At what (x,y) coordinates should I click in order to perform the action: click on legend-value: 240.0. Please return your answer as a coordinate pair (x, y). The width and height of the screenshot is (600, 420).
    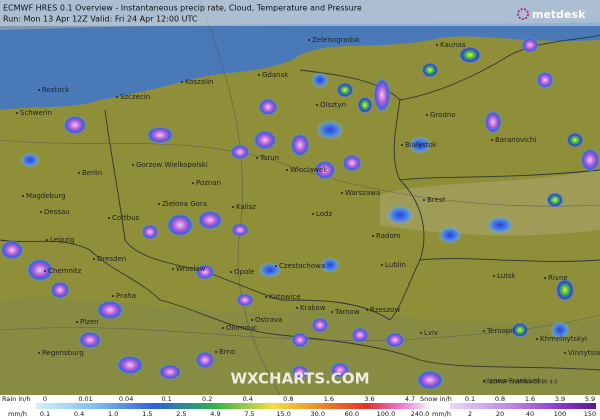
    Looking at the image, I should click on (420, 414).